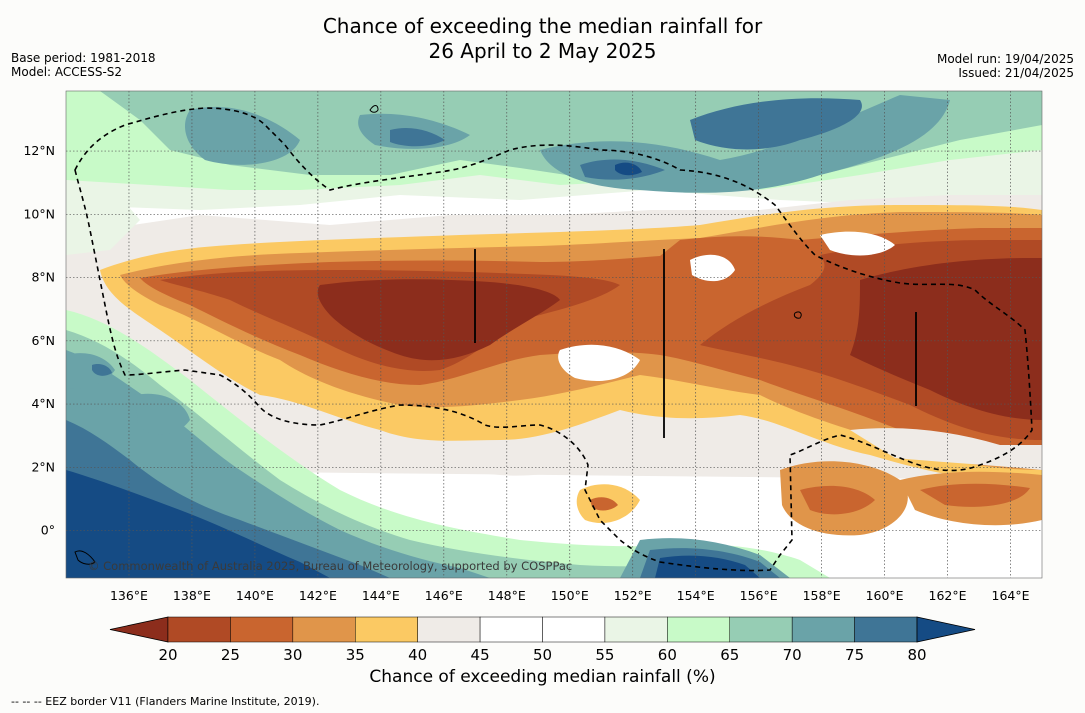 The width and height of the screenshot is (1085, 713). I want to click on colorbar-tick-label: 80, so click(916, 655).